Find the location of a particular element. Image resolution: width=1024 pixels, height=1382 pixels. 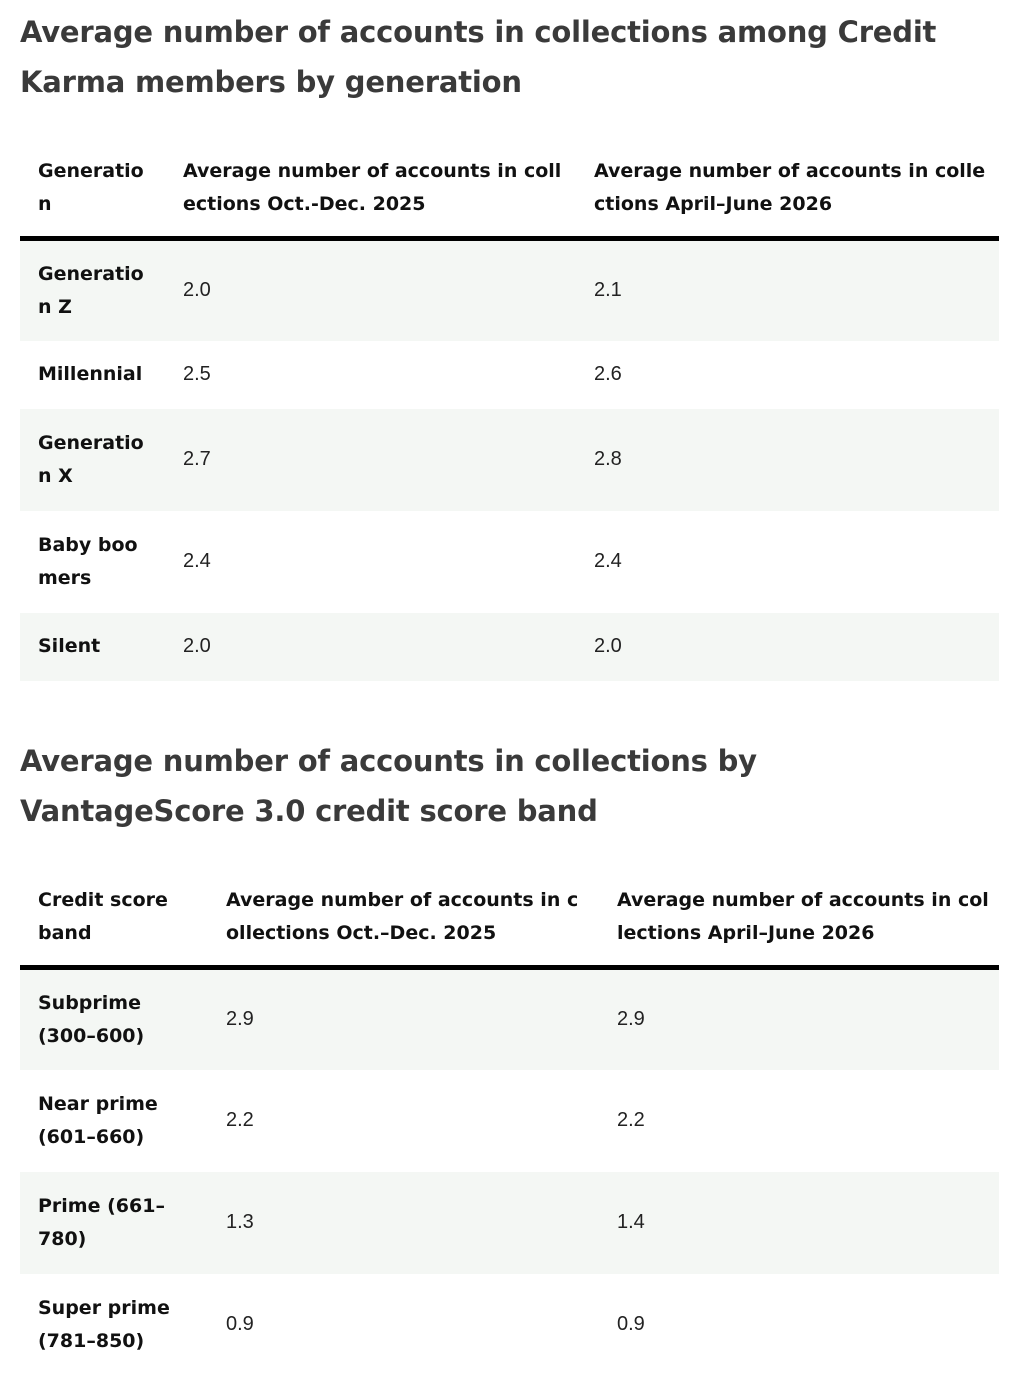

value-apr-jun-2026: 2.6 is located at coordinates (608, 374).